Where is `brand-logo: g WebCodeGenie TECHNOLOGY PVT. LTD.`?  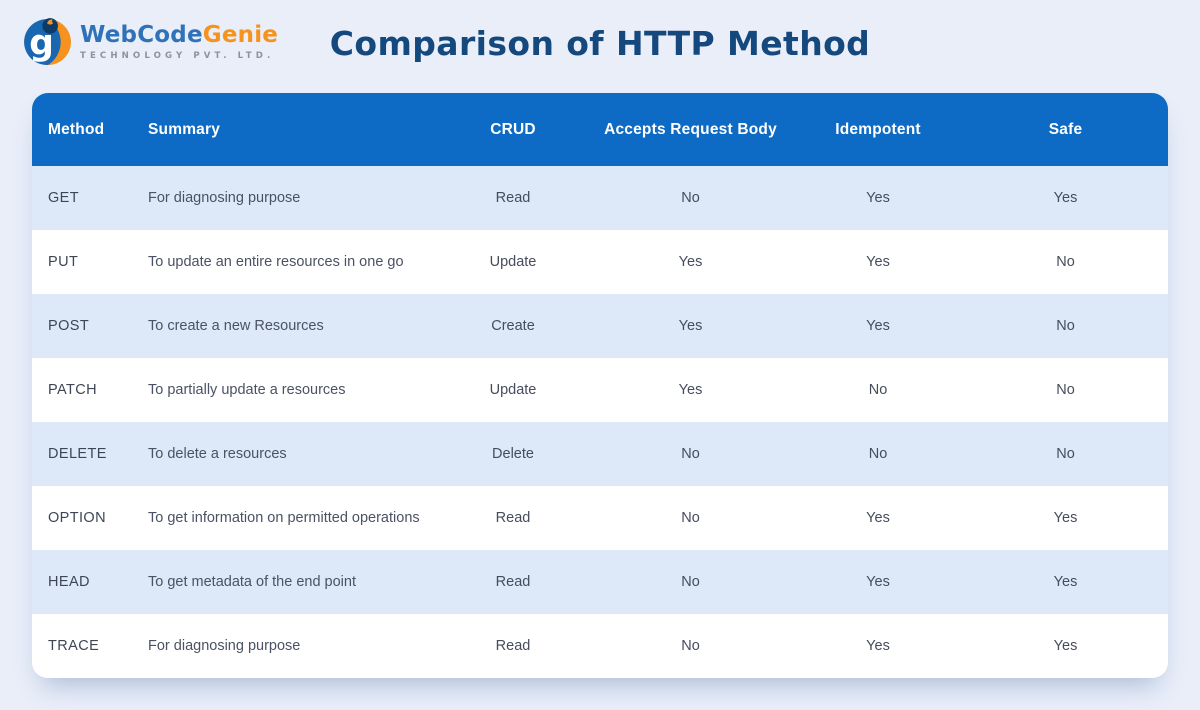 brand-logo: g WebCodeGenie TECHNOLOGY PVT. LTD. is located at coordinates (150, 41).